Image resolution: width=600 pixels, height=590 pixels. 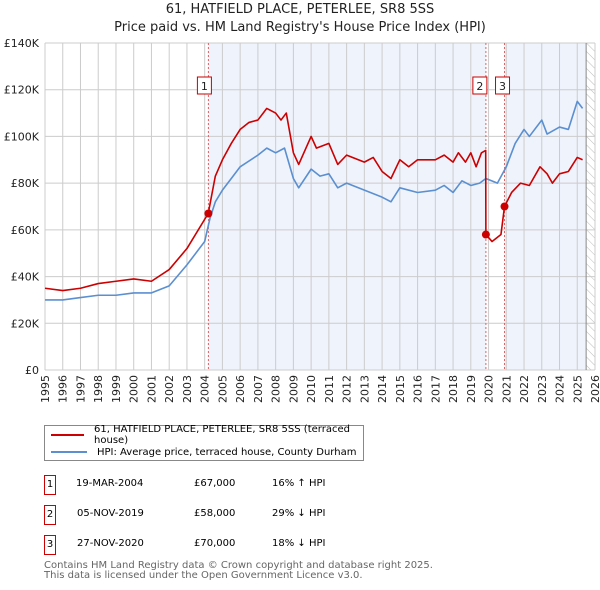 What do you see at coordinates (215, 543) in the screenshot?
I see `sale-price: £70,000` at bounding box center [215, 543].